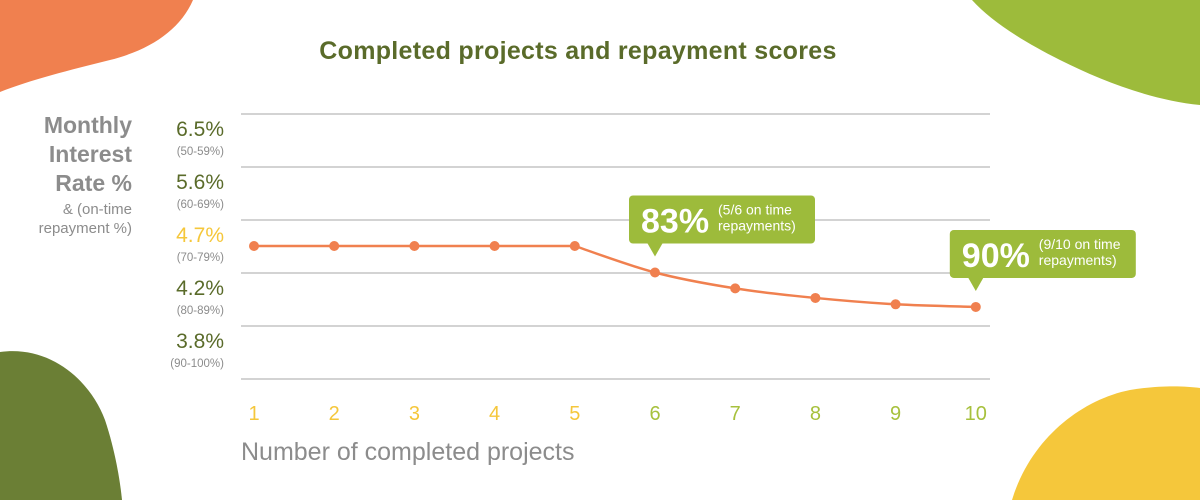 The width and height of the screenshot is (1200, 500). I want to click on y-tick-range-label: (70-79%), so click(200, 258).